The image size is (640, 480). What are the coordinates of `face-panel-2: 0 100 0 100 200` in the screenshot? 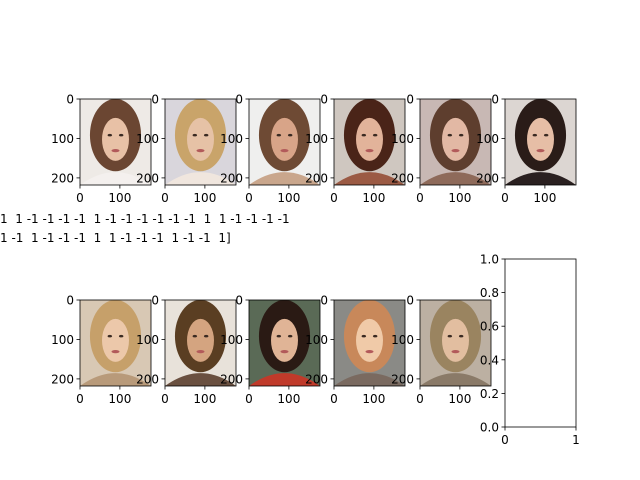 It's located at (186, 149).